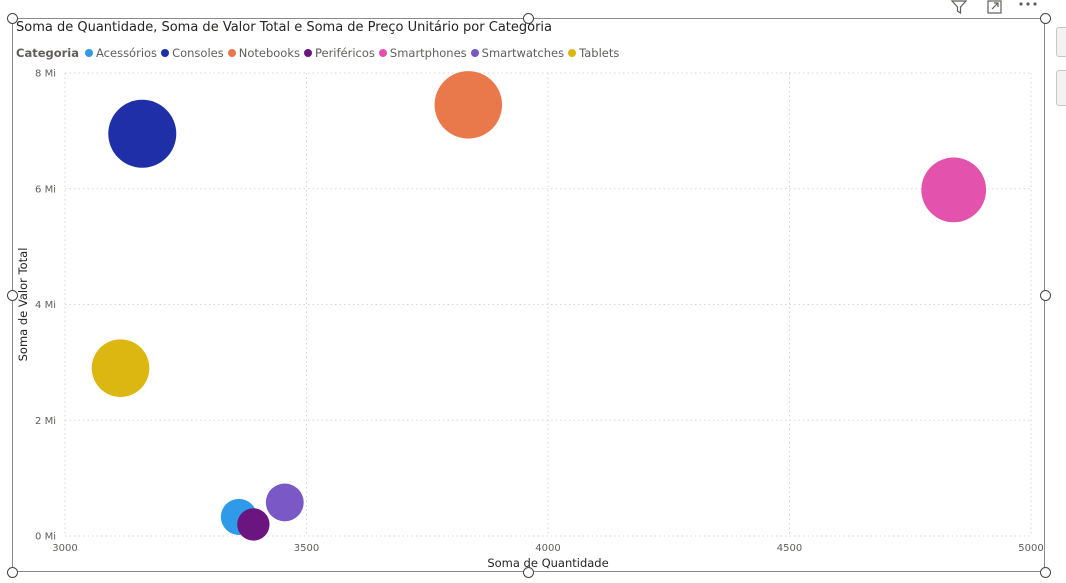  I want to click on legend-item: Smartwatches, so click(517, 53).